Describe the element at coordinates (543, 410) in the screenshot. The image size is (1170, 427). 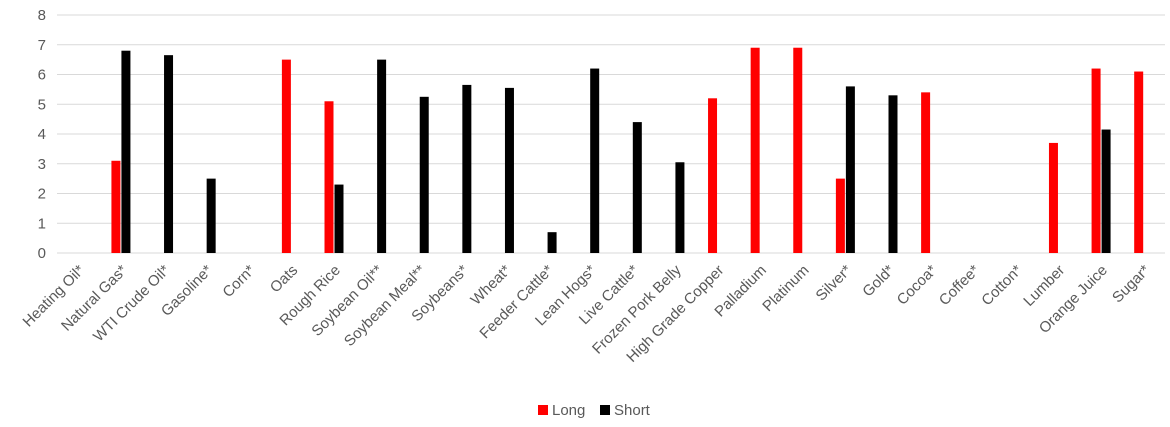
I see `legend-swatch-long` at that location.